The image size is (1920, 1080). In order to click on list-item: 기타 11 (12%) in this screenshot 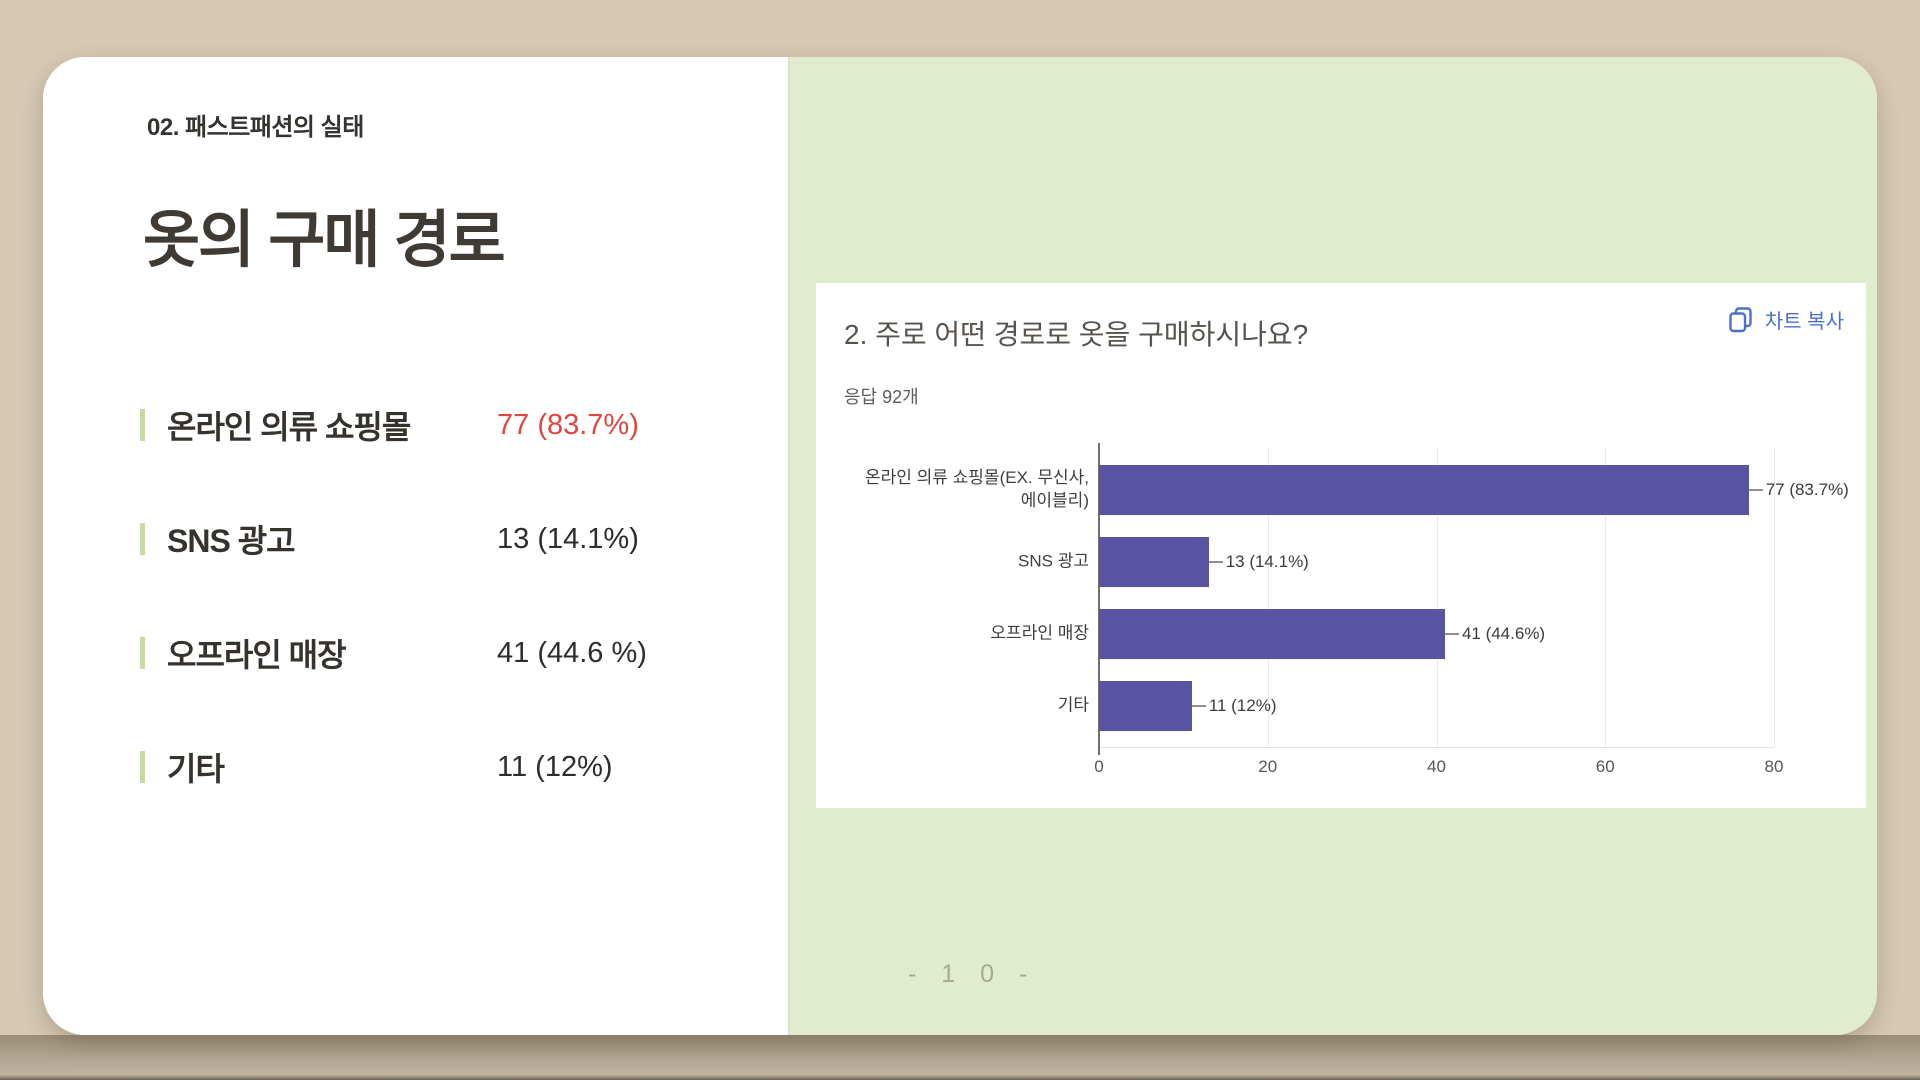, I will do `click(440, 767)`.